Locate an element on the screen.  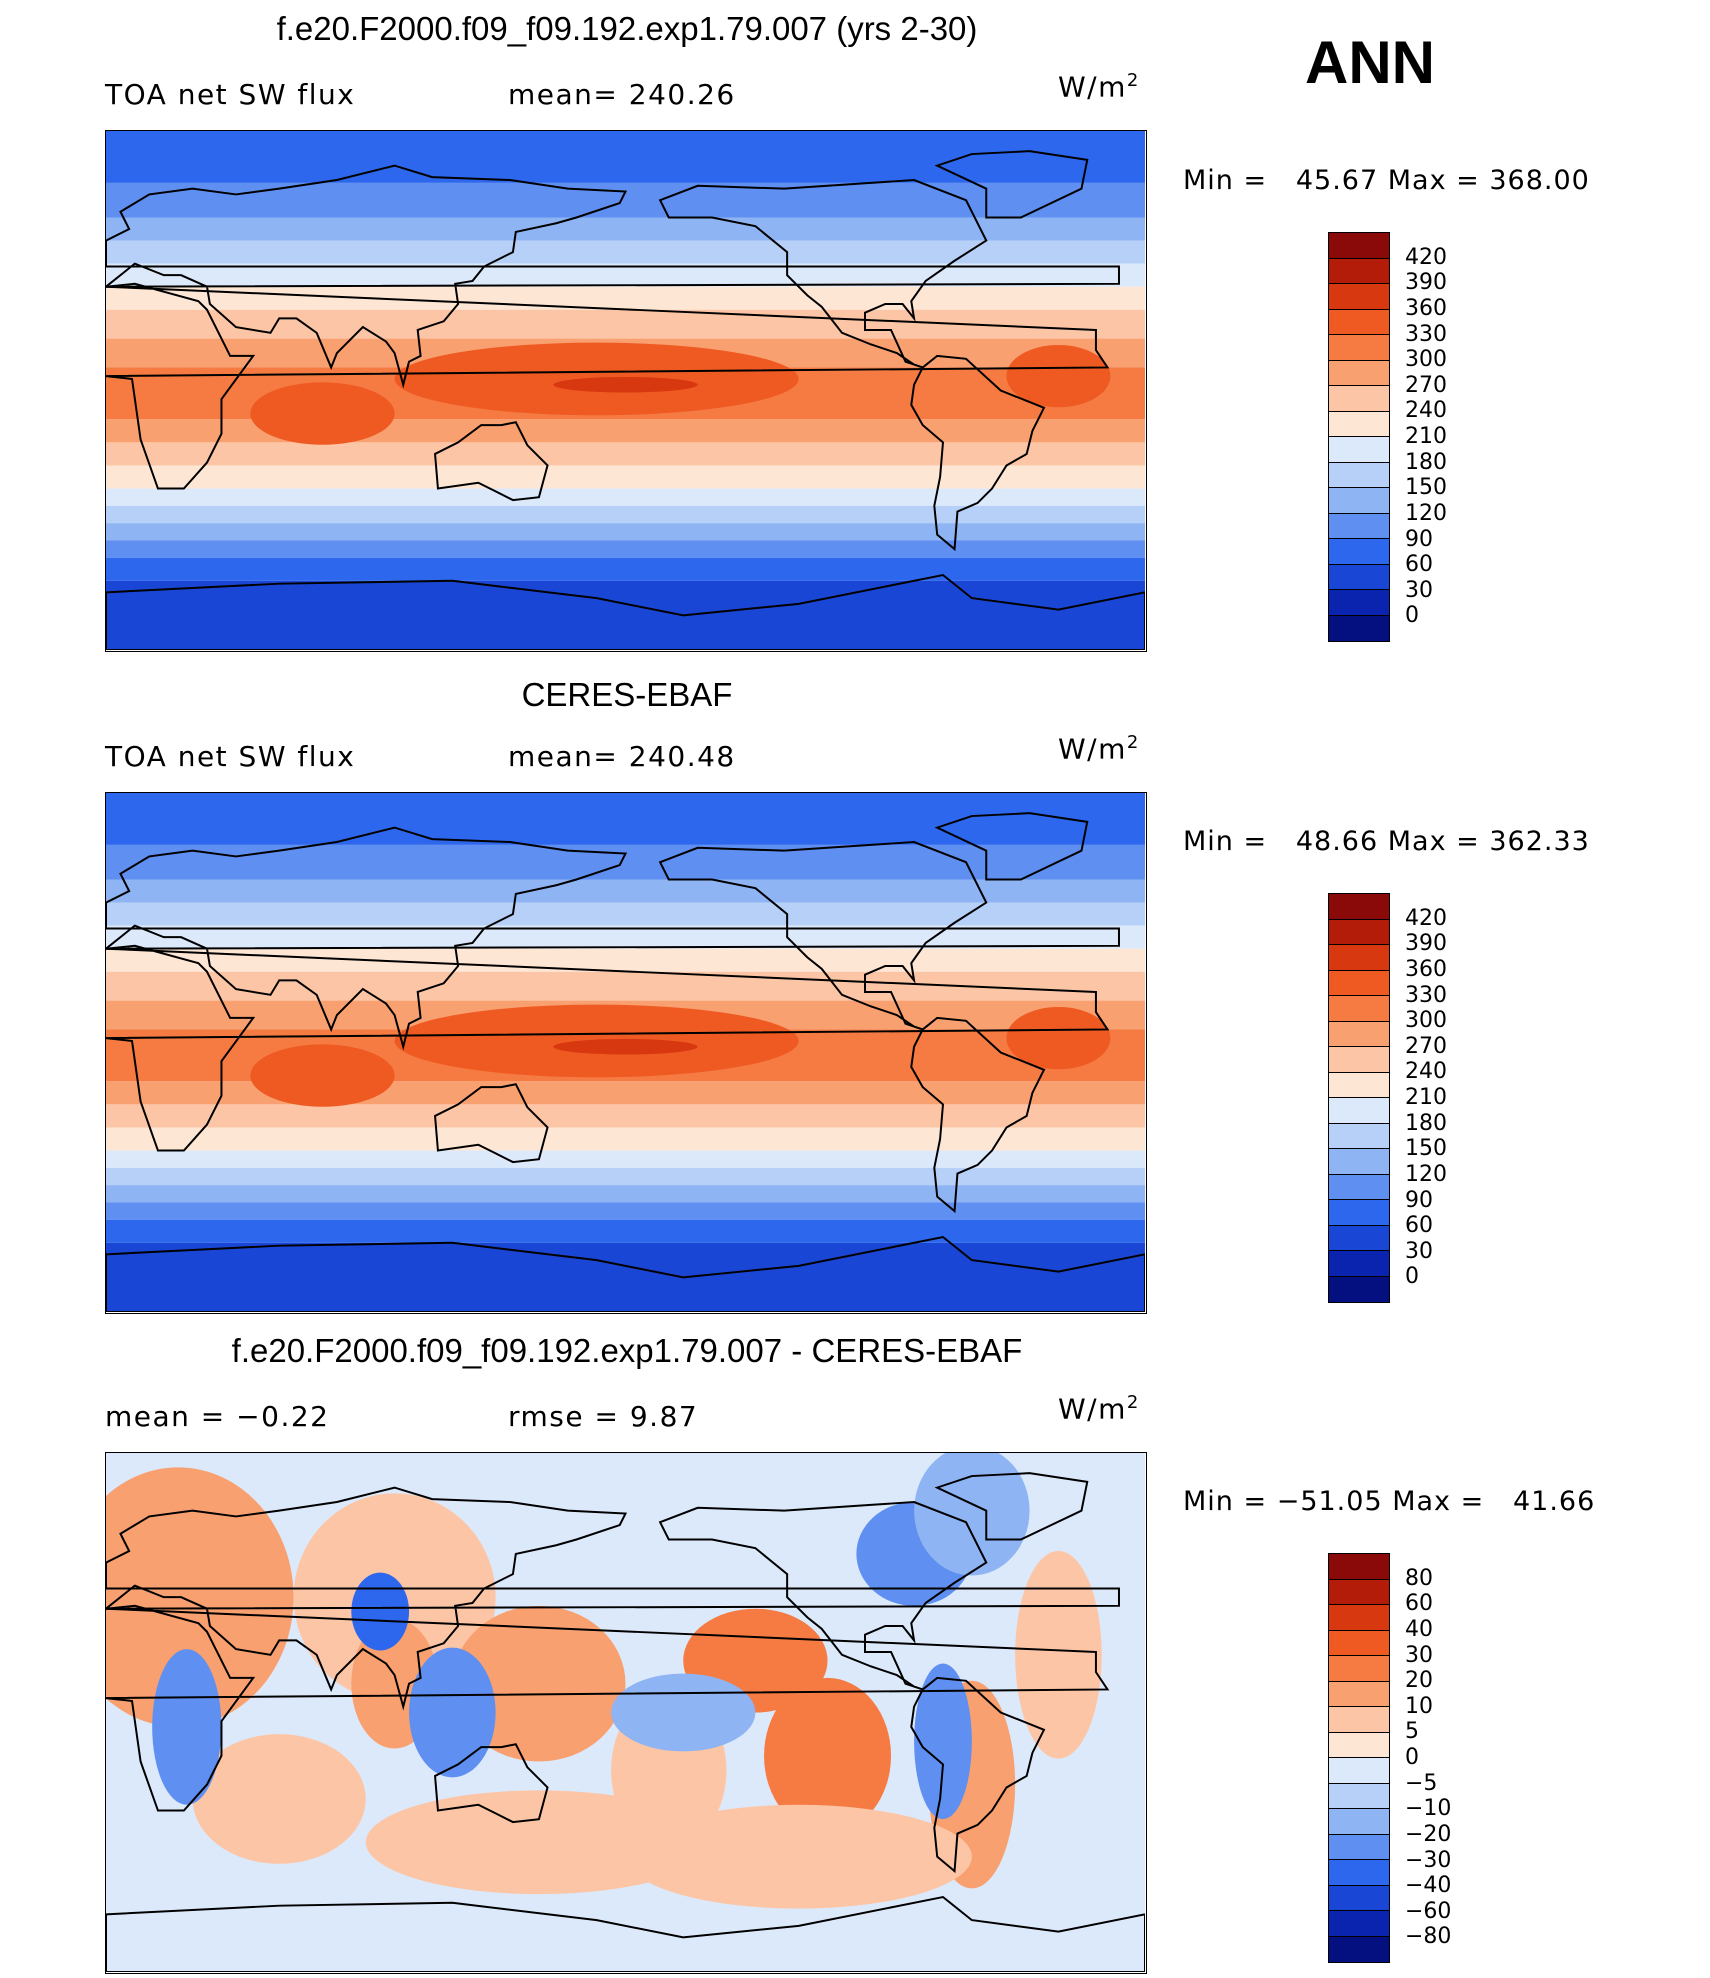
colorbar-tick-label: −60 is located at coordinates (1428, 1911).